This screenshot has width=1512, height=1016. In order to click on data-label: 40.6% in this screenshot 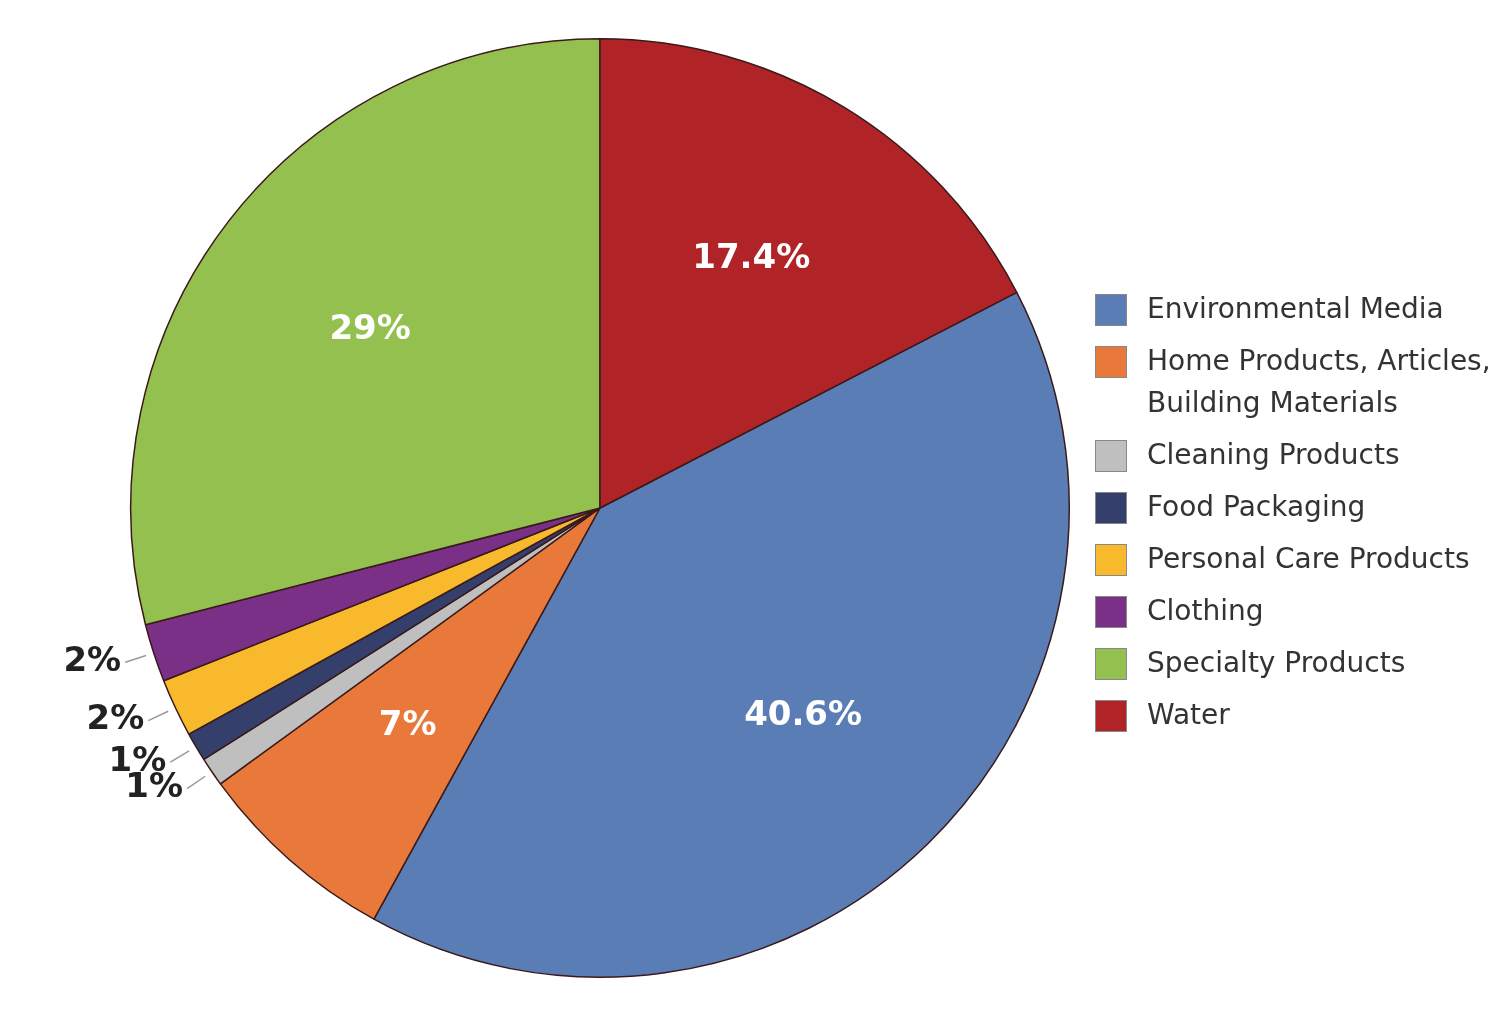, I will do `click(803, 713)`.